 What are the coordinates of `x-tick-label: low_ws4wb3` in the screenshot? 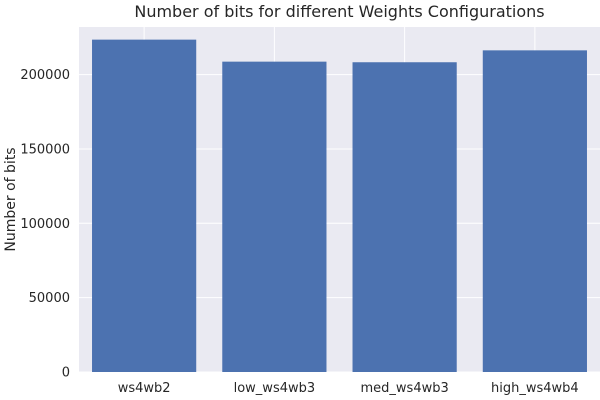 It's located at (275, 388).